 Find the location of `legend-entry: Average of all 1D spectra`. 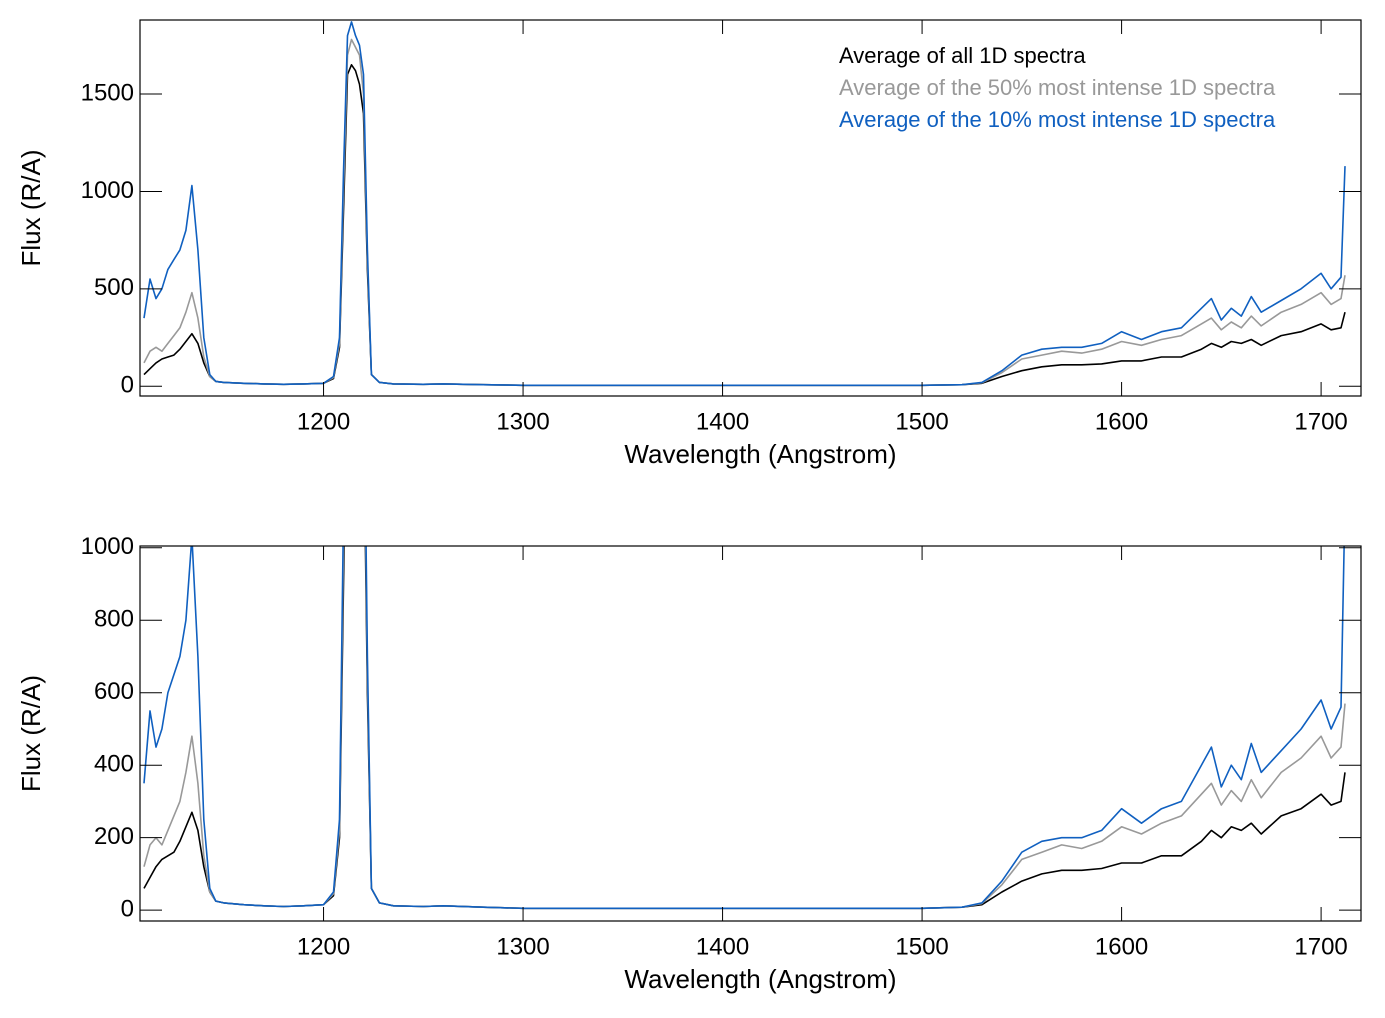

legend-entry: Average of all 1D spectra is located at coordinates (962, 55).